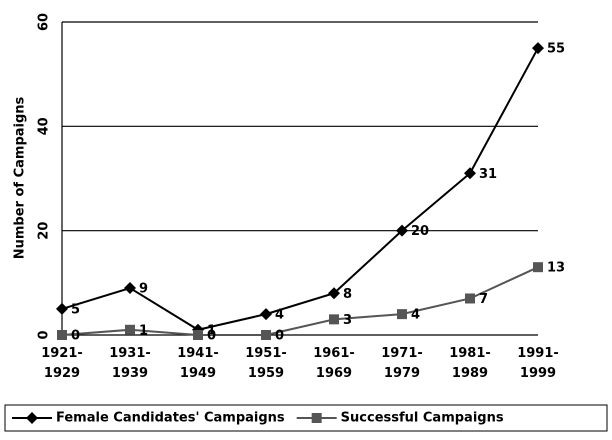  I want to click on x-tick-label: 1961- 1969, so click(334, 363).